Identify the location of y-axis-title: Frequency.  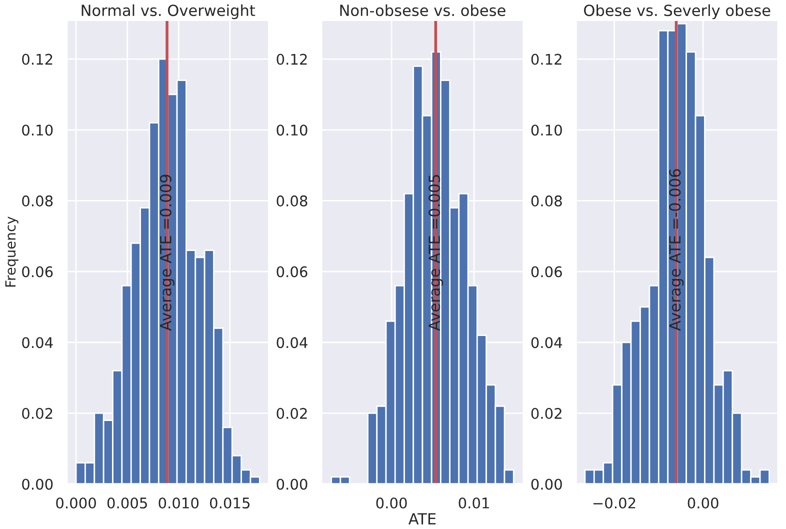
(11, 251).